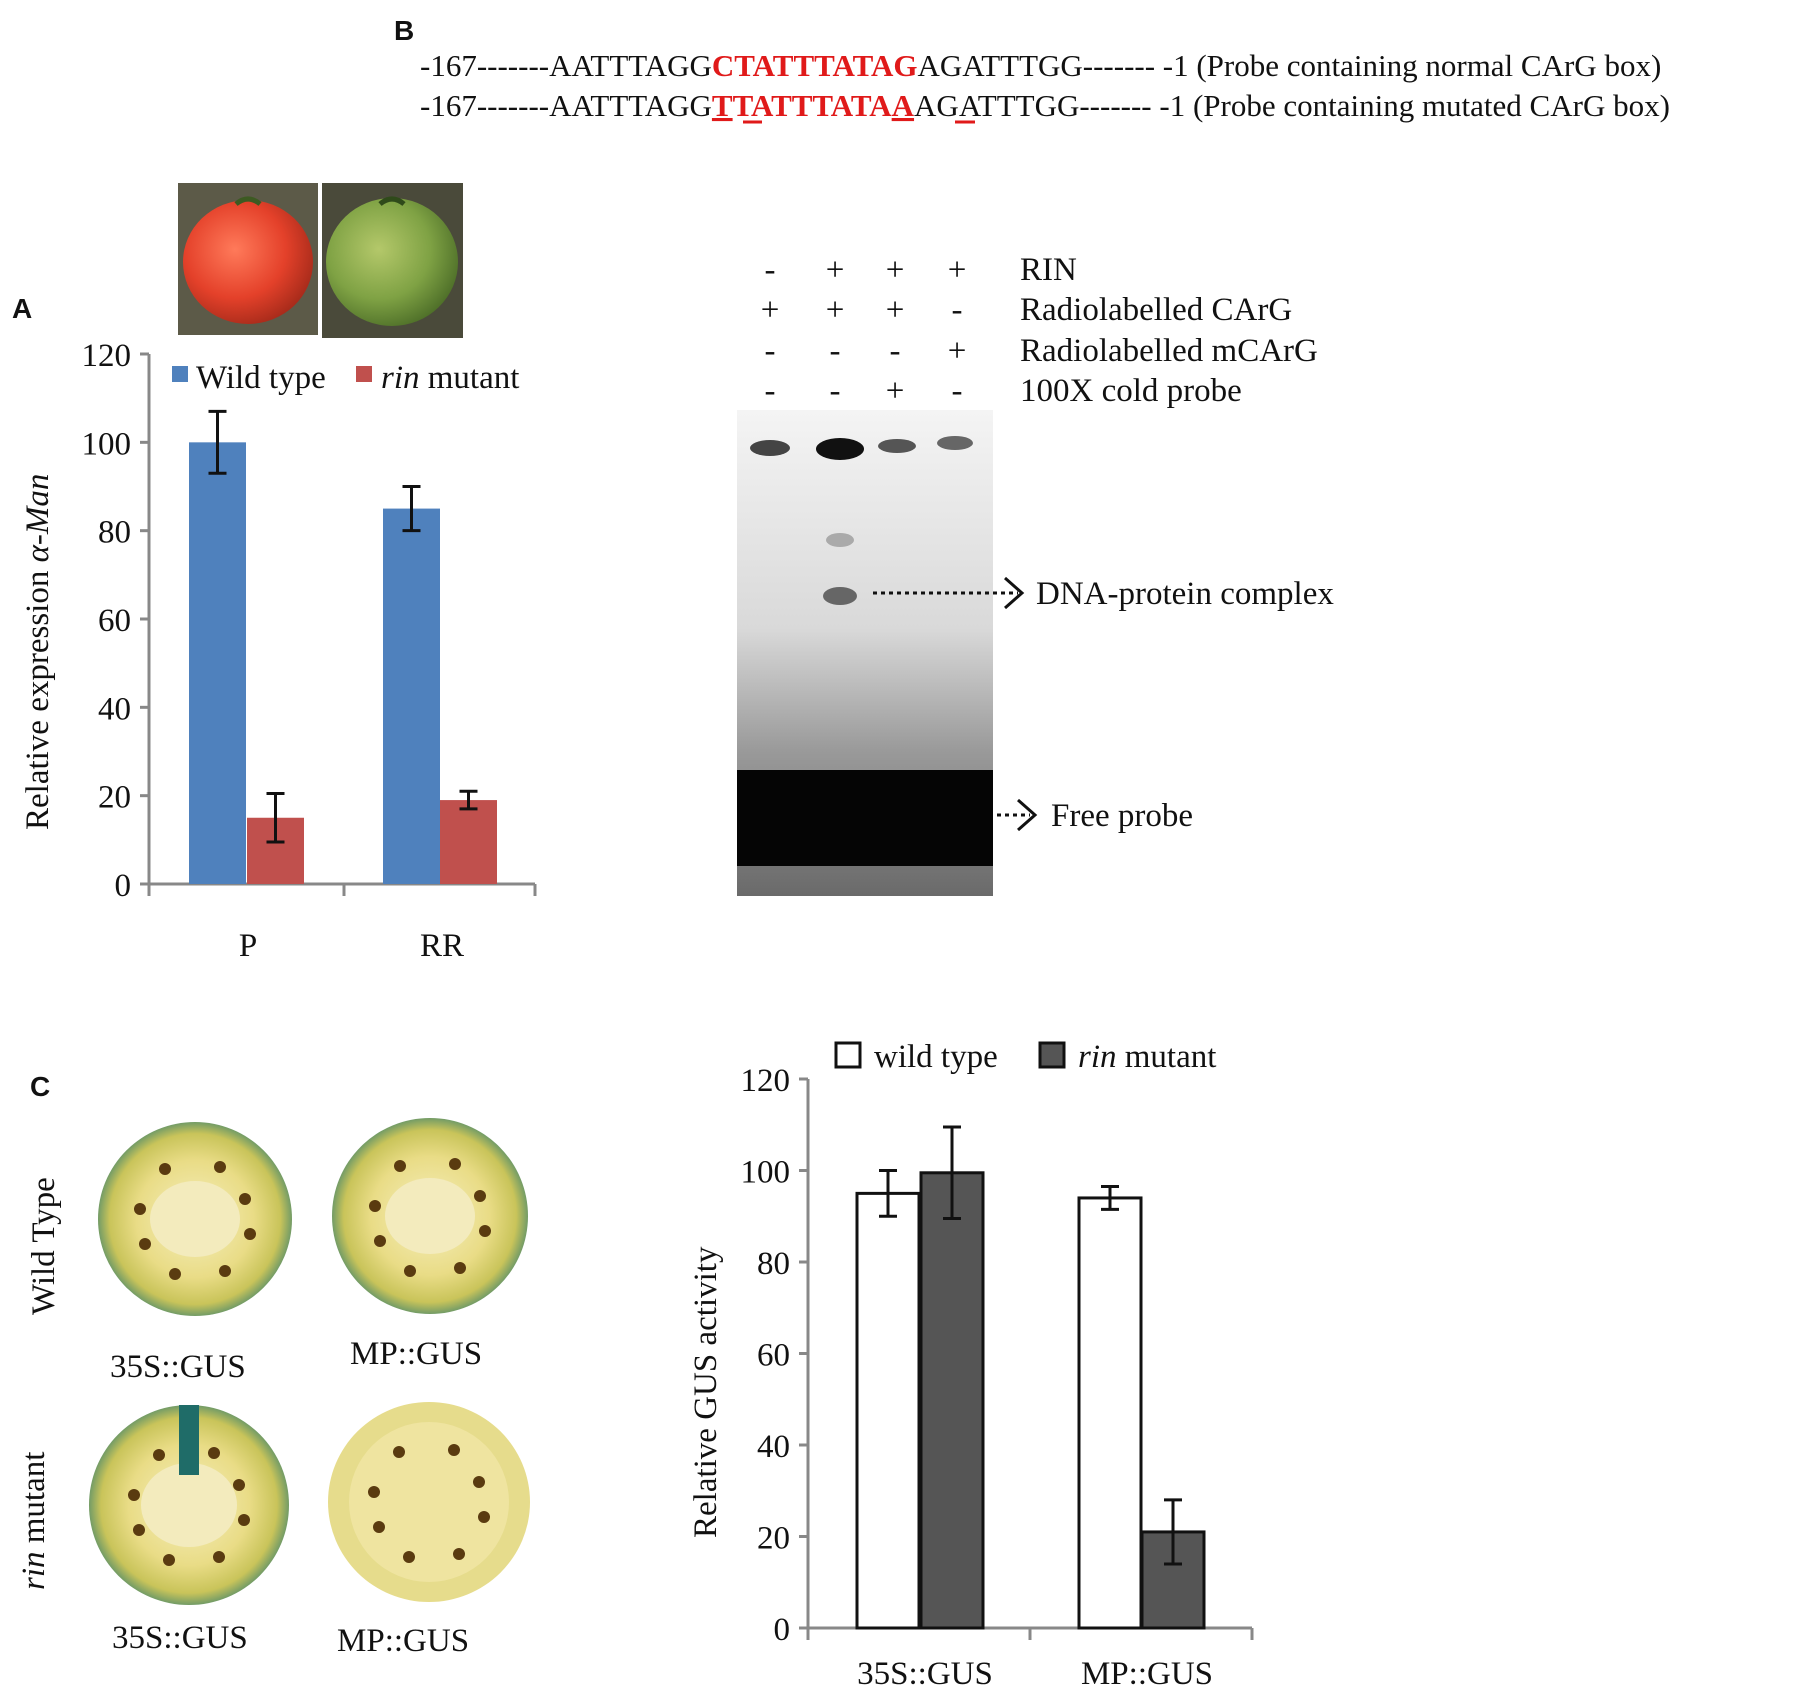 This screenshot has width=1810, height=1695. I want to click on sequence-mutated-mut1: T, so click(722, 105).